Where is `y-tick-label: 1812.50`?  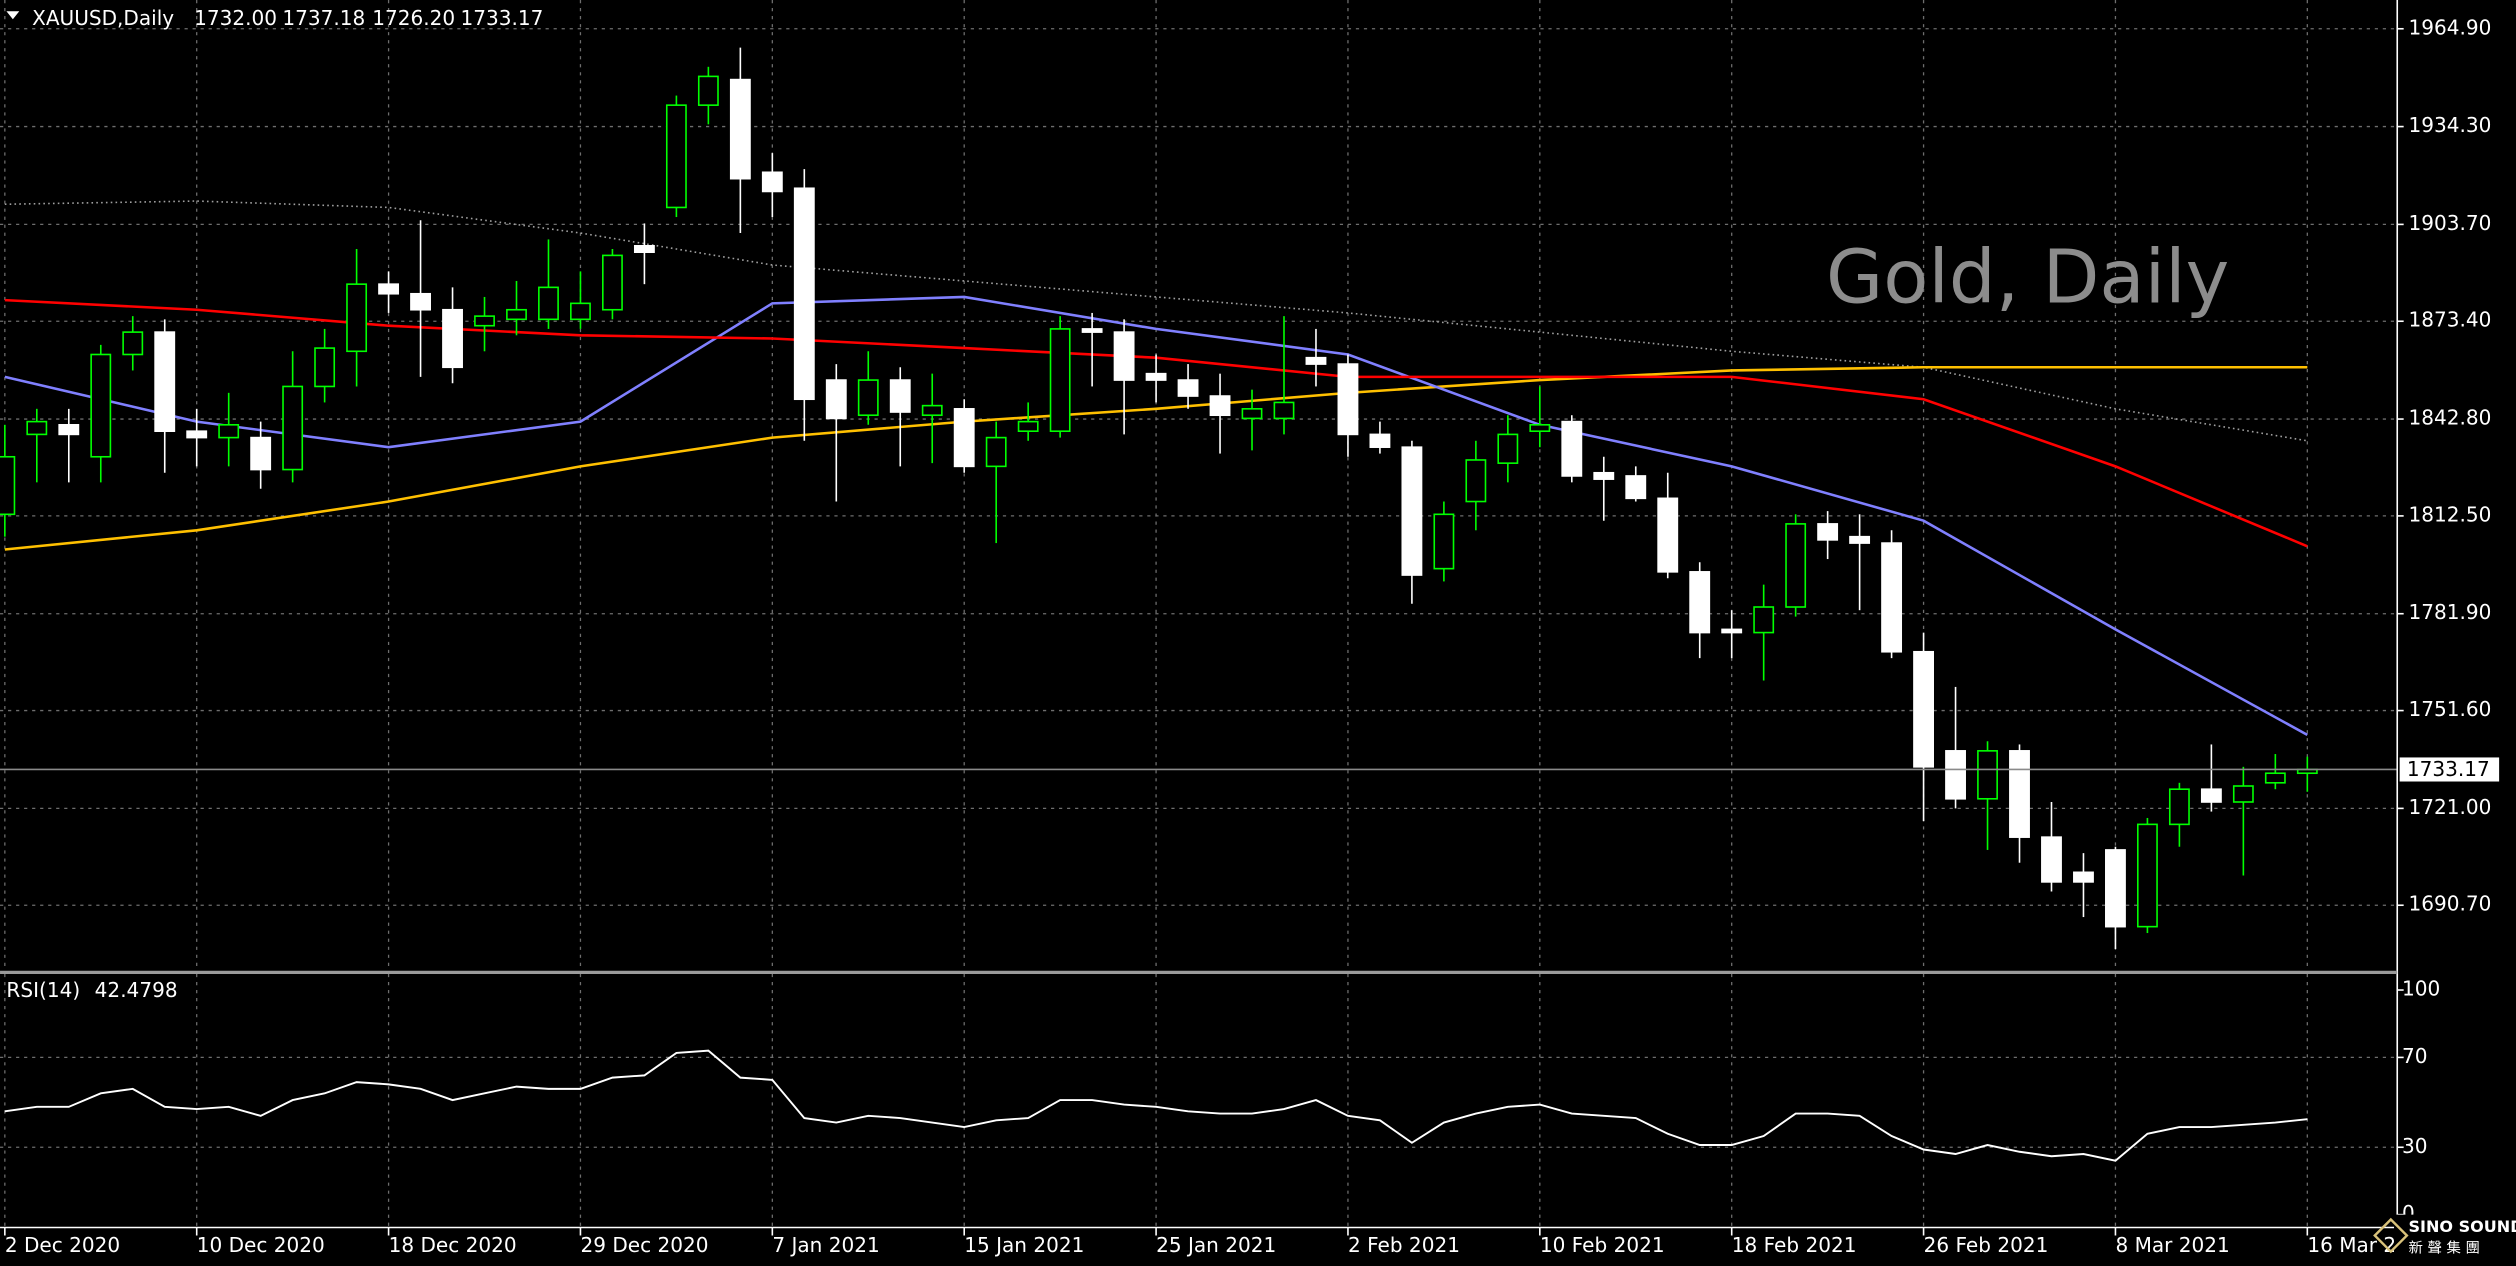
y-tick-label: 1812.50 is located at coordinates (2449, 514).